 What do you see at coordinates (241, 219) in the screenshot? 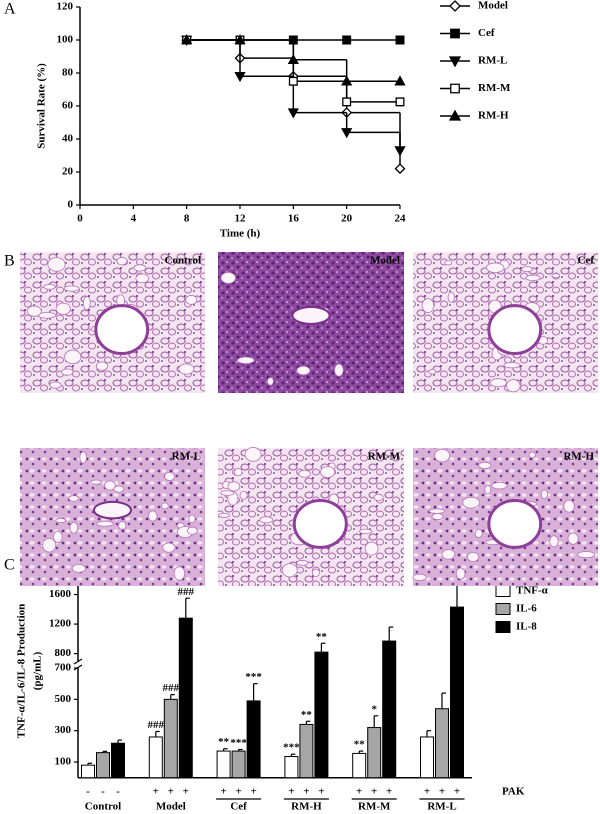
I see `x-tick-label: 12` at bounding box center [241, 219].